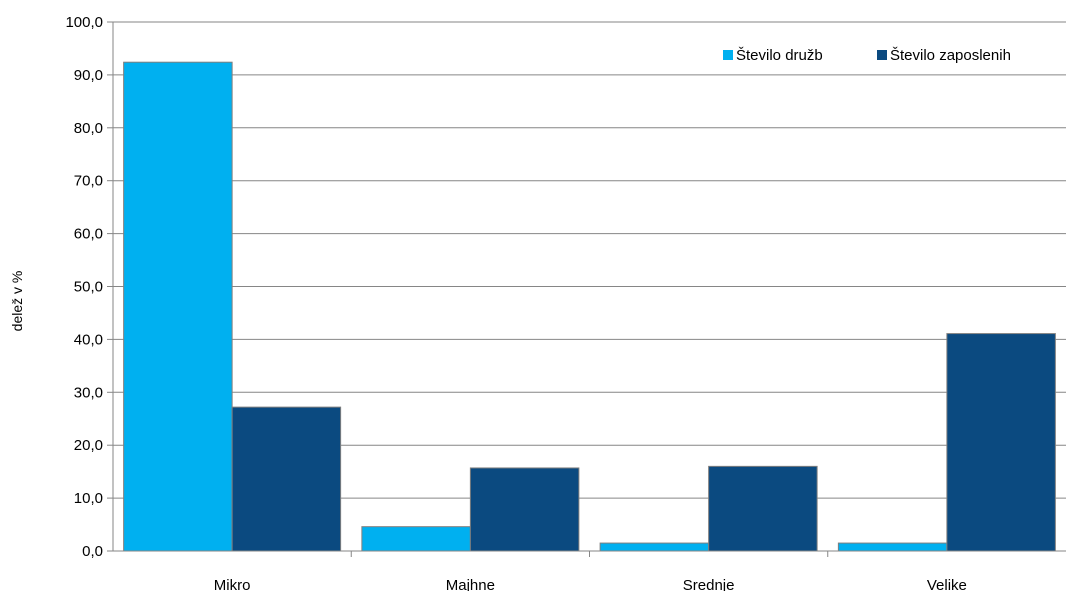 The height and width of the screenshot is (596, 1066). I want to click on y-tick-label: 80,0, so click(88, 128).